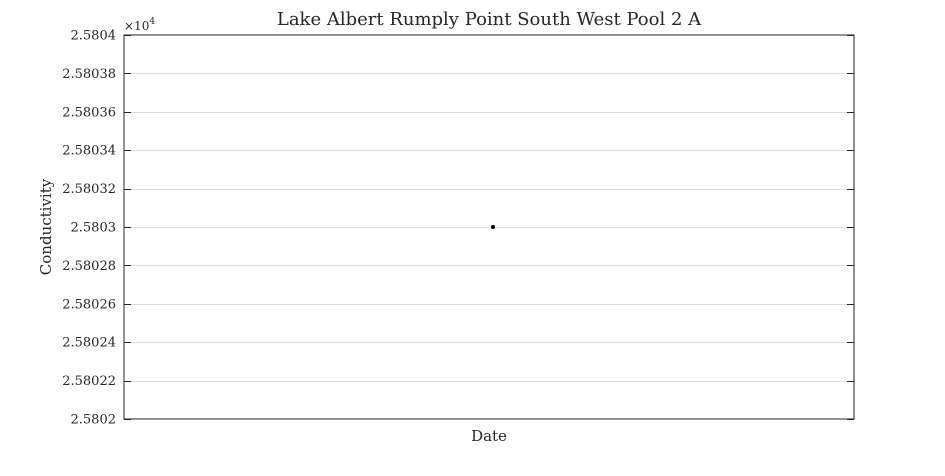  Describe the element at coordinates (89, 74) in the screenshot. I see `y-tick-label: 2.58038` at that location.